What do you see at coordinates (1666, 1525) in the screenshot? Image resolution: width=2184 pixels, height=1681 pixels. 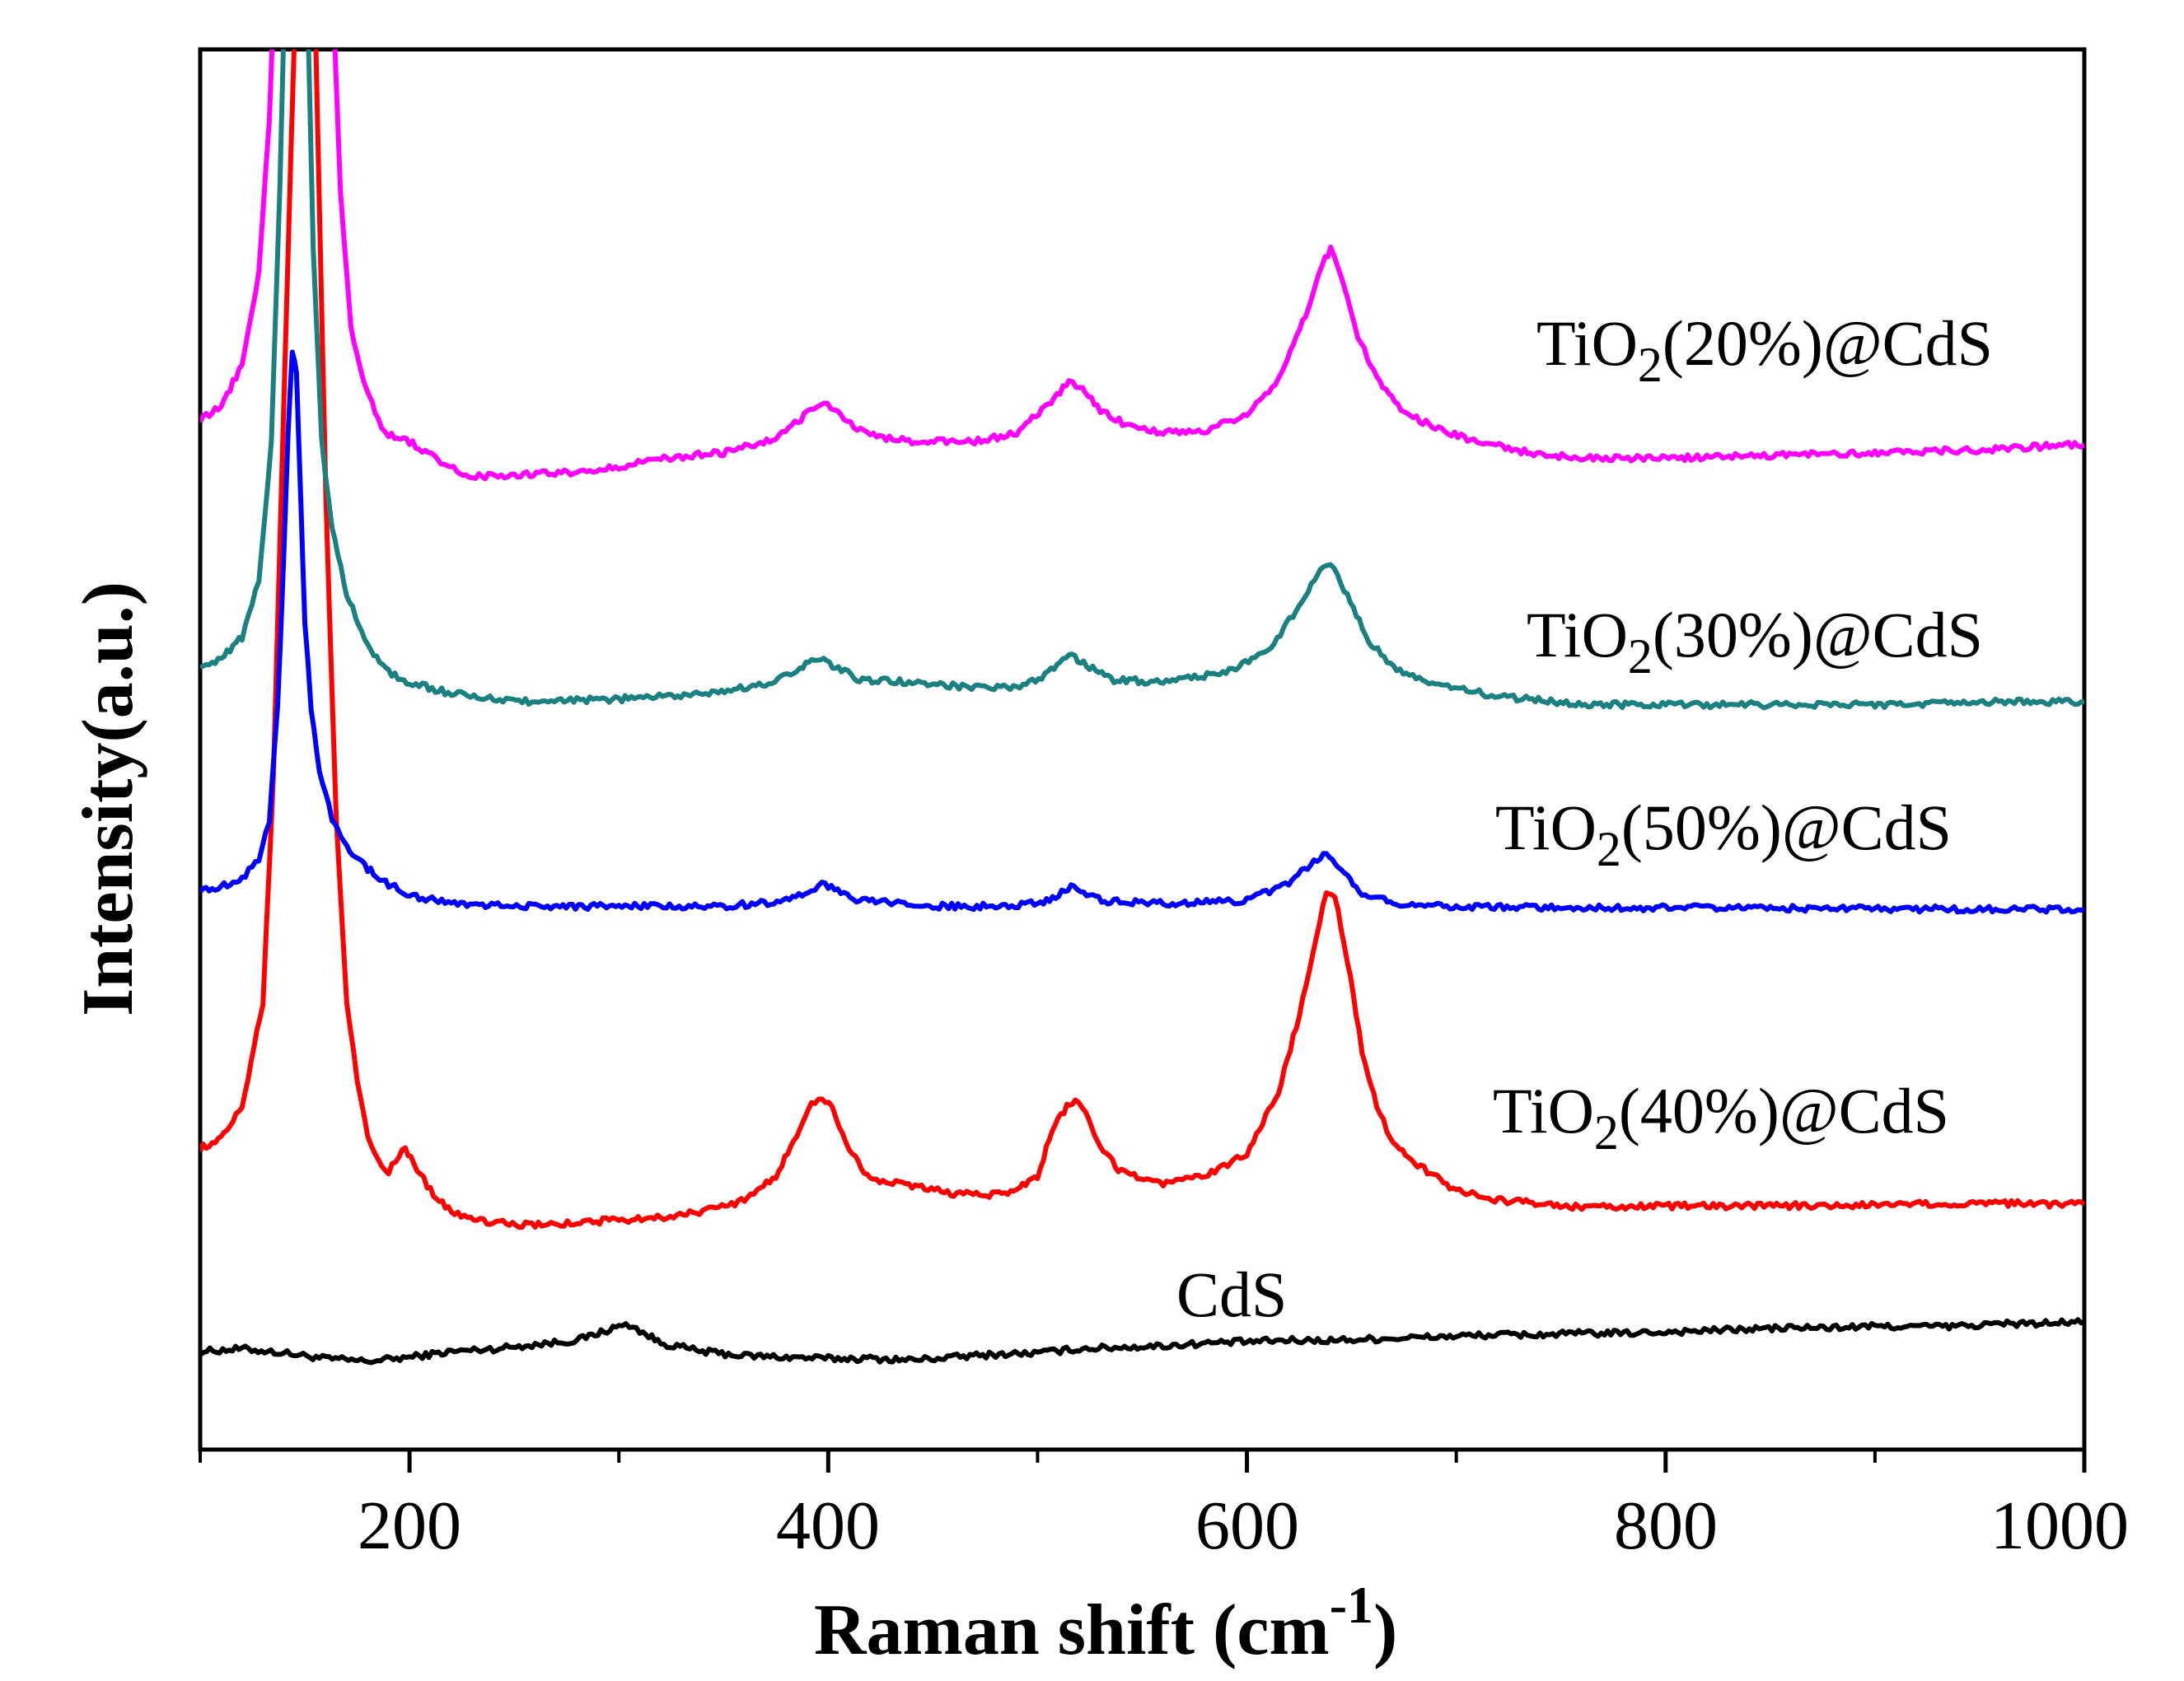 I see `x-tick-label: 800` at bounding box center [1666, 1525].